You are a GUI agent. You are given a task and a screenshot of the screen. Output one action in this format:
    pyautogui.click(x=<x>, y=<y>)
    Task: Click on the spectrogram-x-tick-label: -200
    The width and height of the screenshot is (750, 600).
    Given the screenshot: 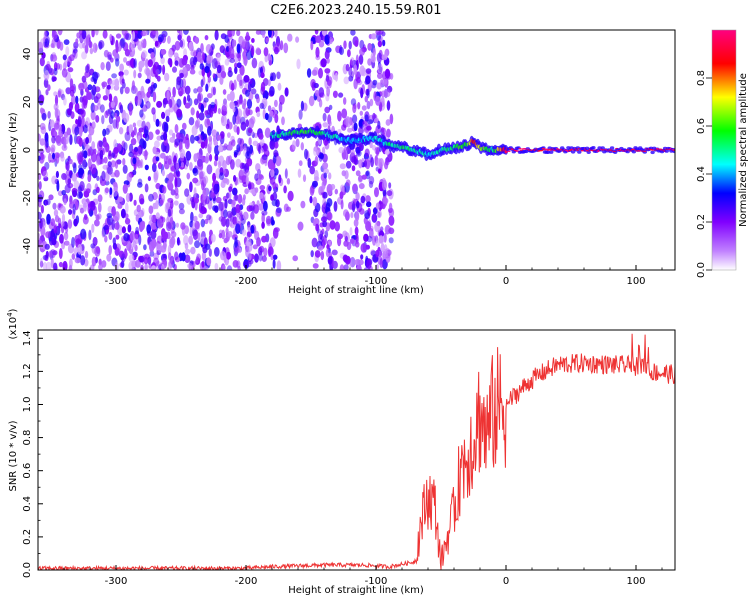 What is the action you would take?
    pyautogui.click(x=246, y=281)
    